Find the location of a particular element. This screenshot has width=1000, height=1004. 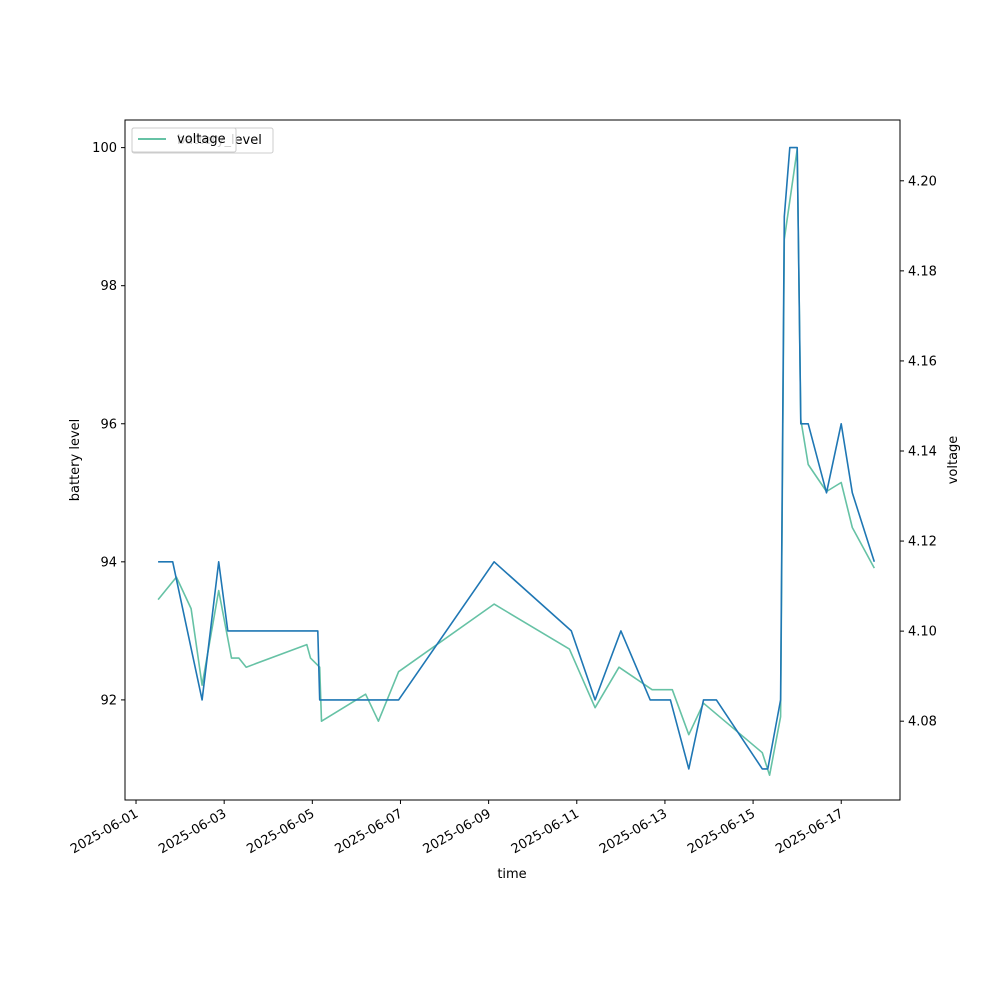

y2-axis-label: voltage is located at coordinates (953, 460).